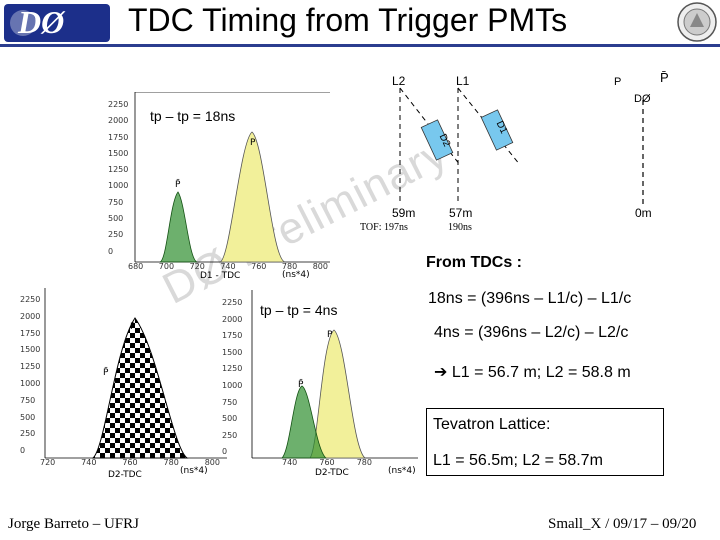  What do you see at coordinates (73, 524) in the screenshot?
I see `footer-author: Jorge Barreto – UFRJ` at bounding box center [73, 524].